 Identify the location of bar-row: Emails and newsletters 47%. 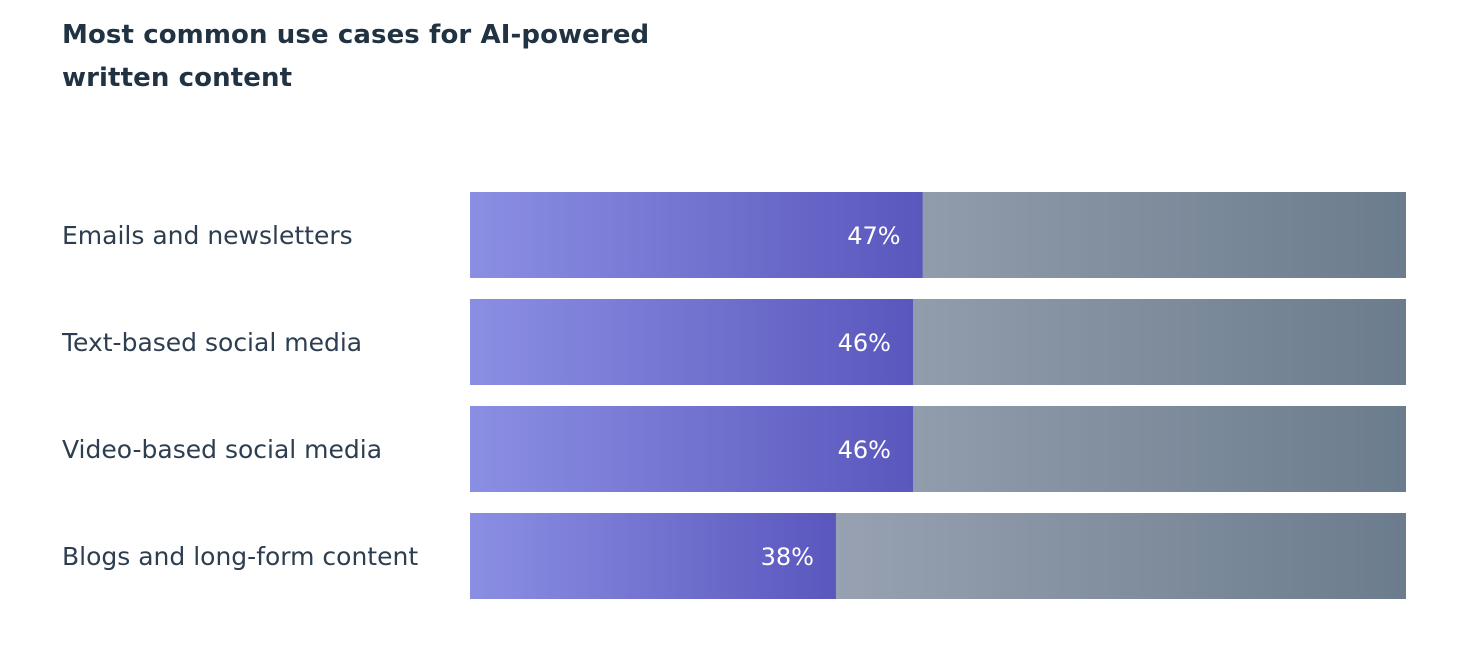
(734, 235).